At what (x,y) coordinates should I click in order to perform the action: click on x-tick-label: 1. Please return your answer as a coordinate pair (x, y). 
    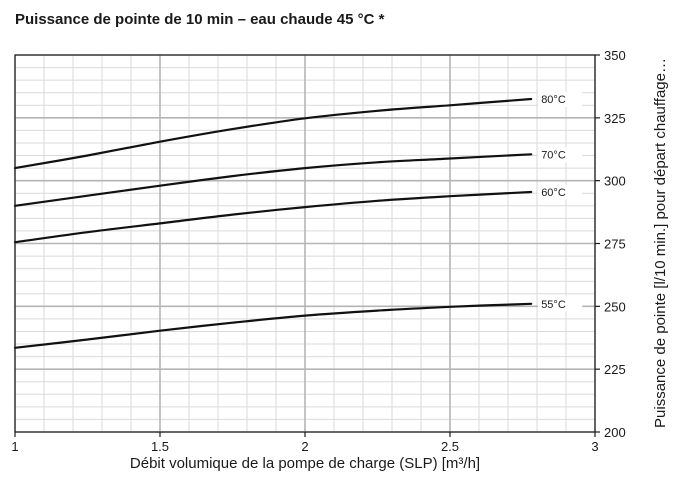
    Looking at the image, I should click on (14, 446).